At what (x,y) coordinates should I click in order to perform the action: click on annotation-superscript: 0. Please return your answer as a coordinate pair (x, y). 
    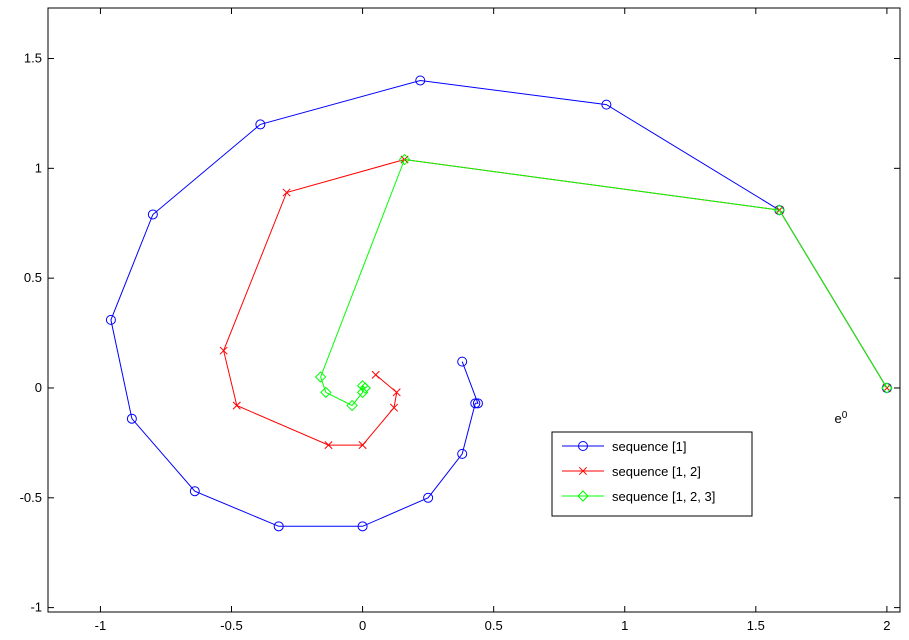
    Looking at the image, I should click on (845, 415).